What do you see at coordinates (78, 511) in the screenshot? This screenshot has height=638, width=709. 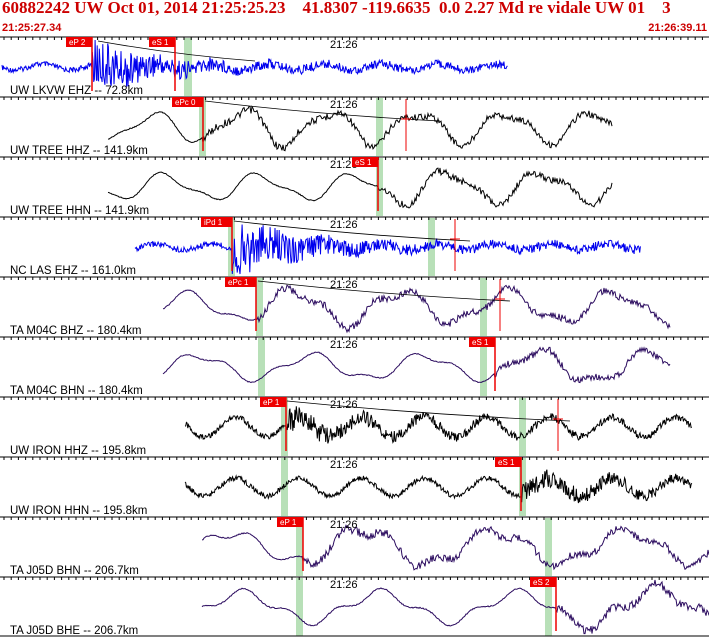 I see `station-label: UW IRON HHN -- 195.8km` at bounding box center [78, 511].